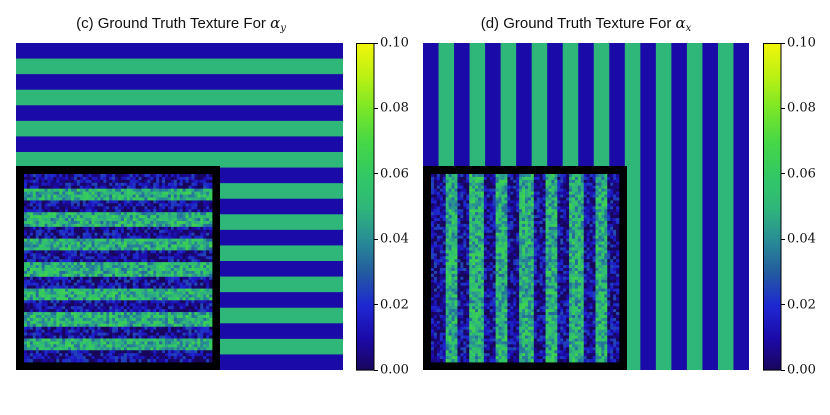 Image resolution: width=830 pixels, height=415 pixels. Describe the element at coordinates (365, 207) in the screenshot. I see `colorbar-svg-c` at that location.